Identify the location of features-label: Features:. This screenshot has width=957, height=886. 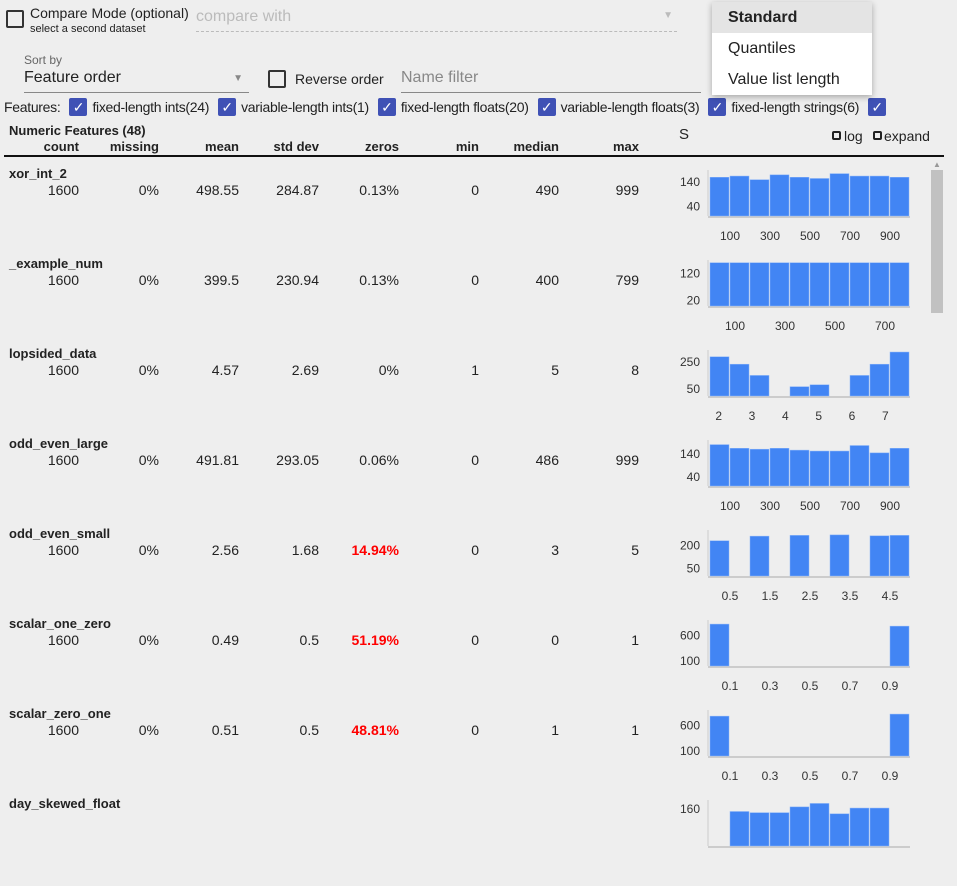
(32, 107).